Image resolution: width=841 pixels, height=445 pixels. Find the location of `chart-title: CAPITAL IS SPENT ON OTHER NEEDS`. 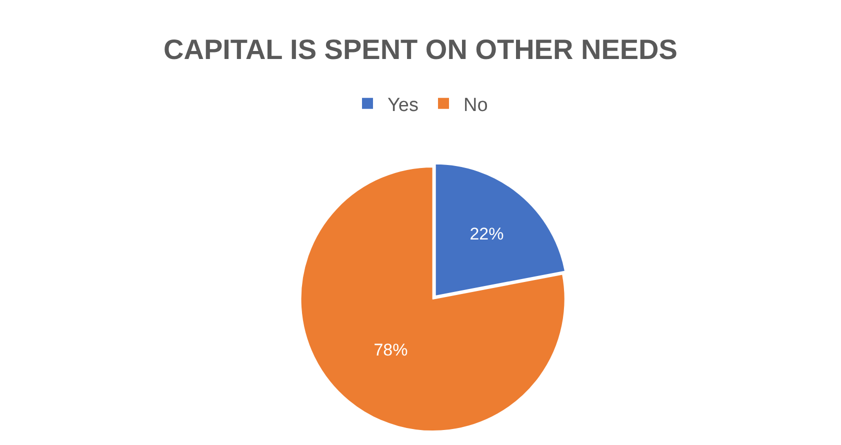

chart-title: CAPITAL IS SPENT ON OTHER NEEDS is located at coordinates (421, 49).